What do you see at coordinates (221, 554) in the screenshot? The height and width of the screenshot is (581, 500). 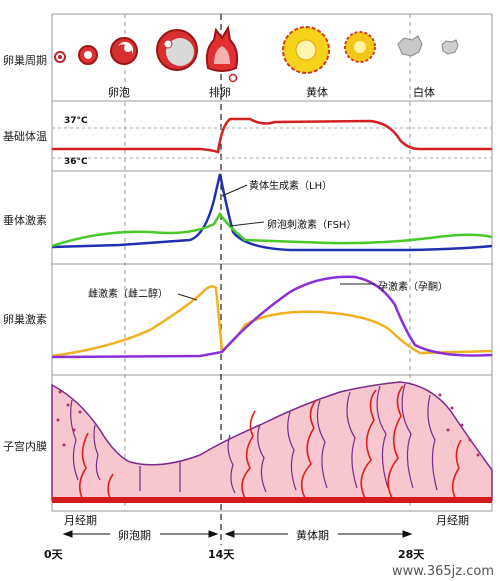 I see `day-label-14: 14天` at bounding box center [221, 554].